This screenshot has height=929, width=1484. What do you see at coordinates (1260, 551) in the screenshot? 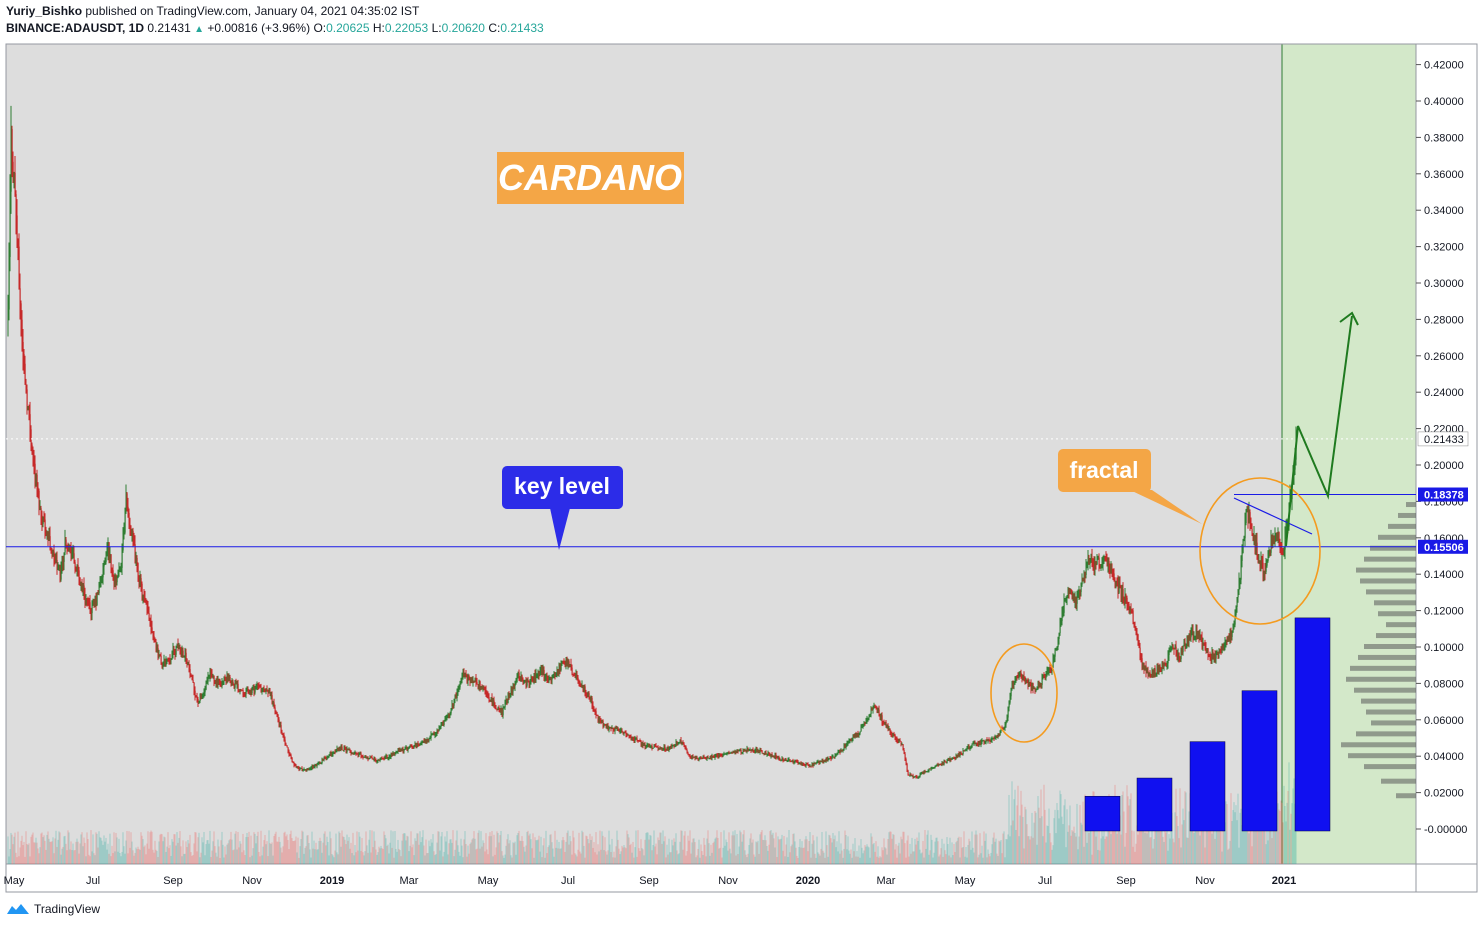
I see `fractal-ellipse-large` at bounding box center [1260, 551].